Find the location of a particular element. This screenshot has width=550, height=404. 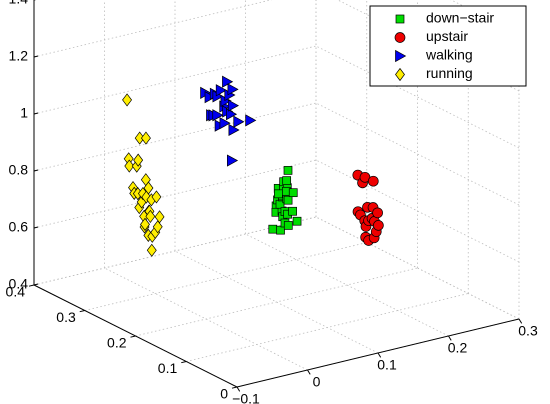

y-tick-label: 0.3 is located at coordinates (66, 317).